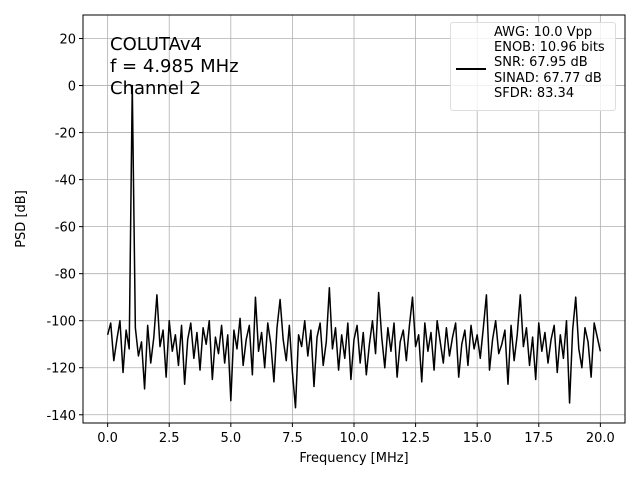 This screenshot has height=480, width=640. Describe the element at coordinates (21, 219) in the screenshot. I see `y-axis-label: PSD [dB]` at that location.